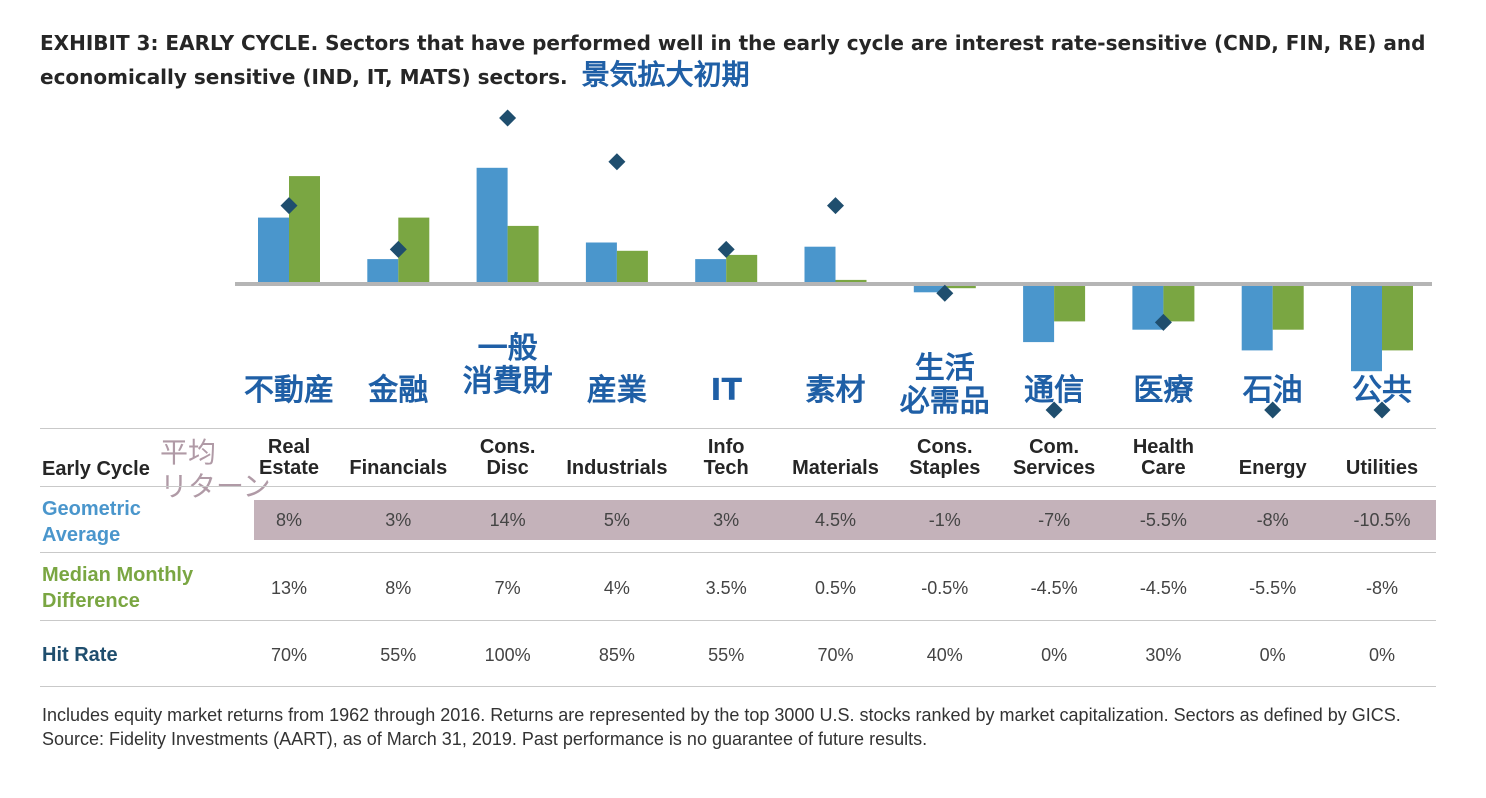 This screenshot has height=798, width=1486. What do you see at coordinates (738, 428) in the screenshot?
I see `table-top-rule` at bounding box center [738, 428].